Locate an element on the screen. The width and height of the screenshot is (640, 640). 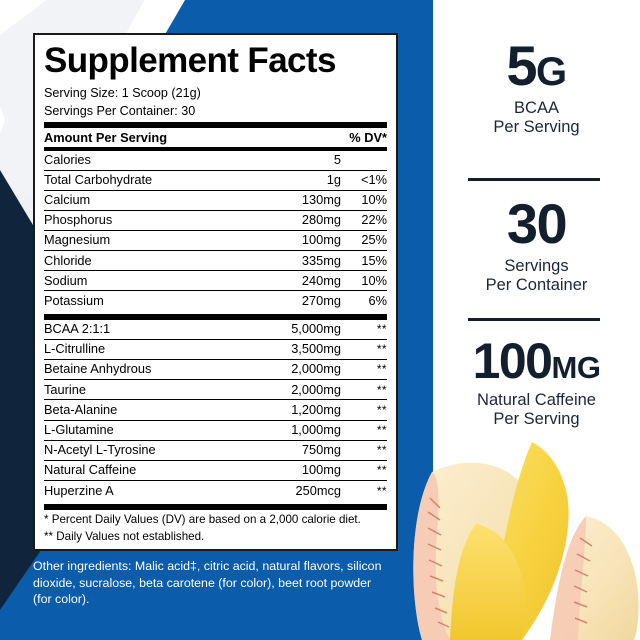
table-row: Taurine 2,000mg ** is located at coordinates (215, 390).